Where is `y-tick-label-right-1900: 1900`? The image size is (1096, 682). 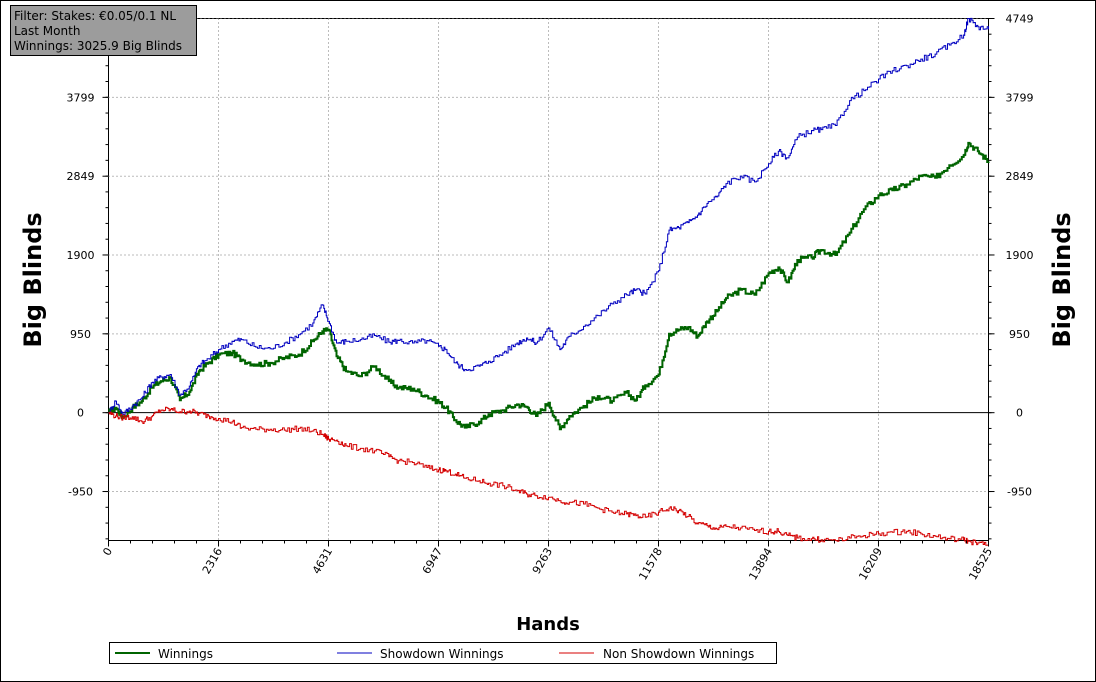 y-tick-label-right-1900: 1900 is located at coordinates (1020, 255).